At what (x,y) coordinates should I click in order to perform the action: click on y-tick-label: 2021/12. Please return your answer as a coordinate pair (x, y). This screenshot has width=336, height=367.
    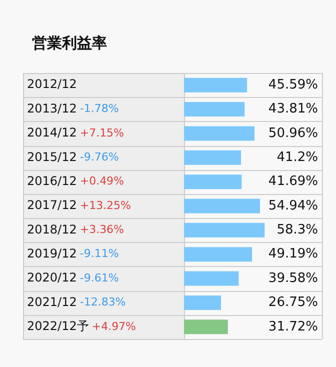
    Looking at the image, I should click on (52, 301).